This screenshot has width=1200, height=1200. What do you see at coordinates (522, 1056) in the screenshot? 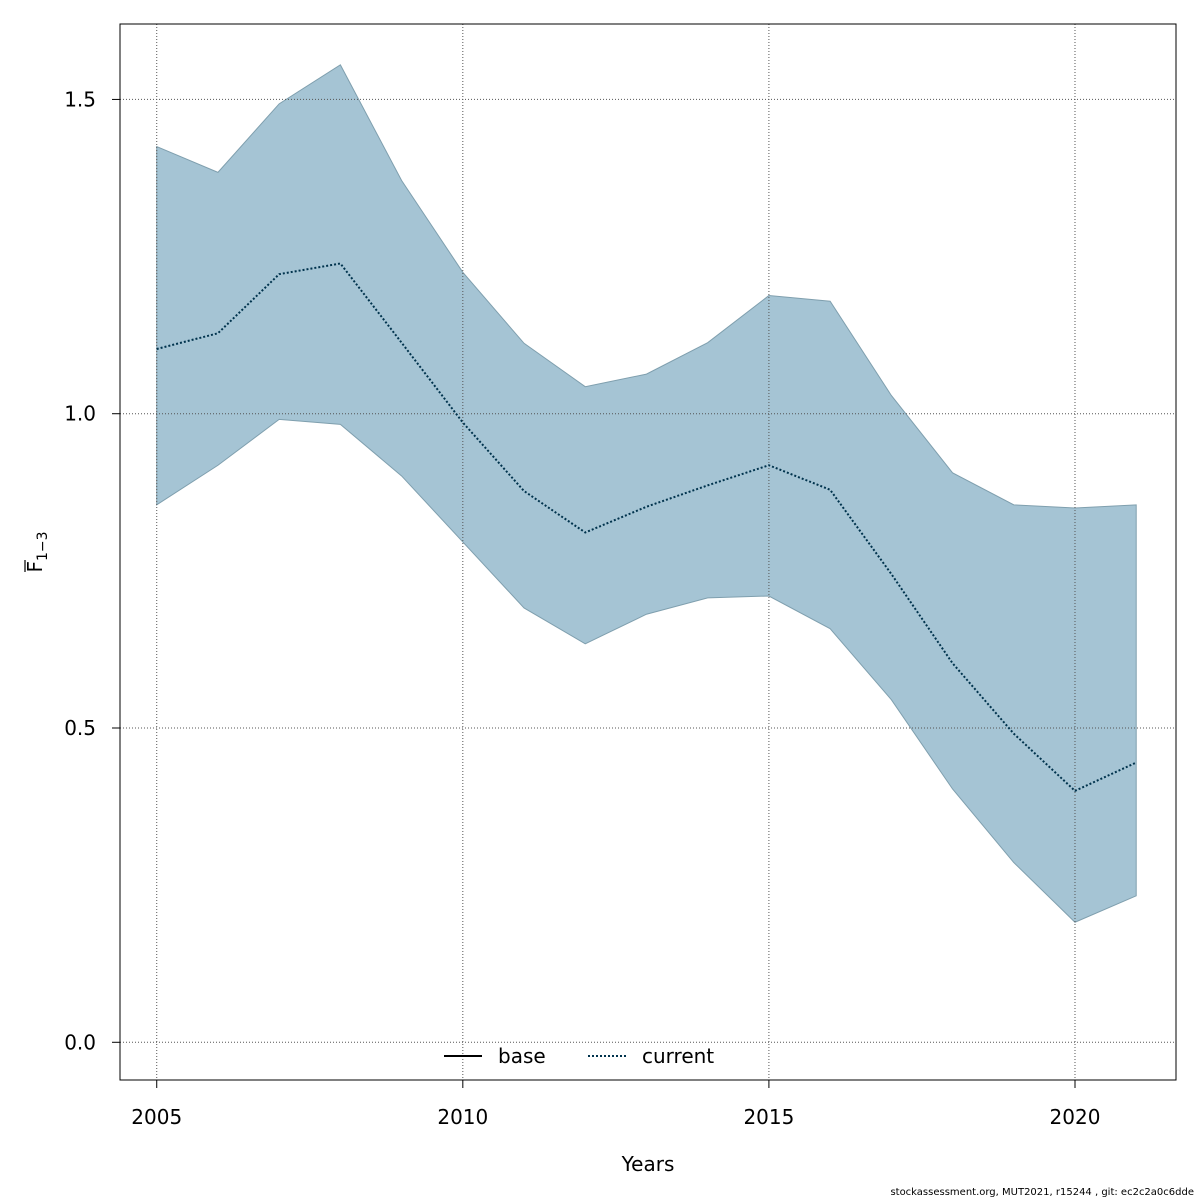
I see `legend-label-base: base` at bounding box center [522, 1056].